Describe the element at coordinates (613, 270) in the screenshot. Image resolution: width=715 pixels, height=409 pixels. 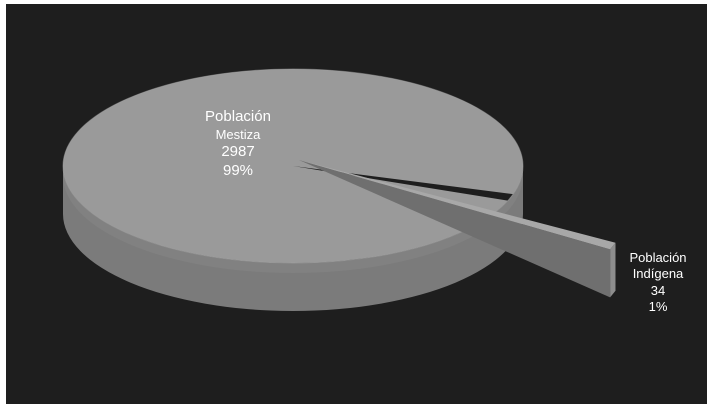
I see `pie-slice-indigena-side` at that location.